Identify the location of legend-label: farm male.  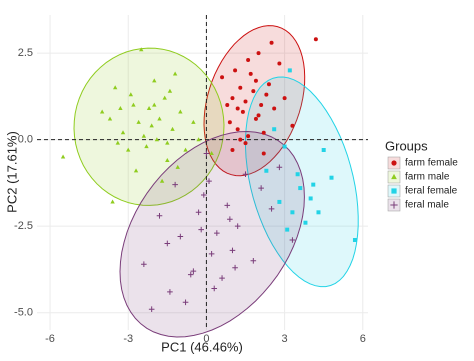
(427, 177).